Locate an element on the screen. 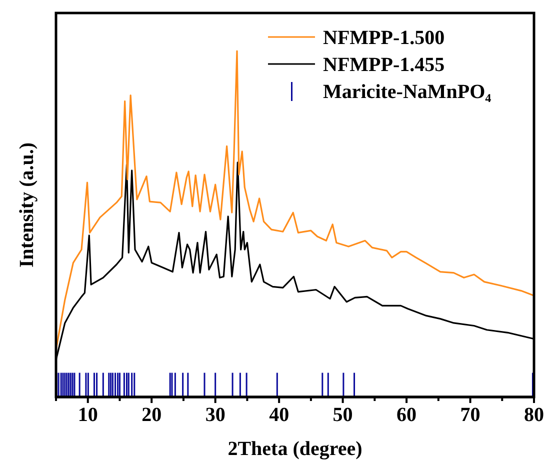  legend-label: Maricite-NaMnPO₄ is located at coordinates (407, 92).